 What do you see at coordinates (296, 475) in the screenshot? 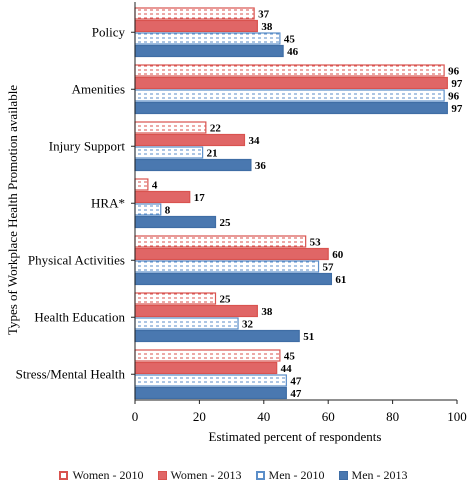
I see `legend-label: Men - 2010` at bounding box center [296, 475].